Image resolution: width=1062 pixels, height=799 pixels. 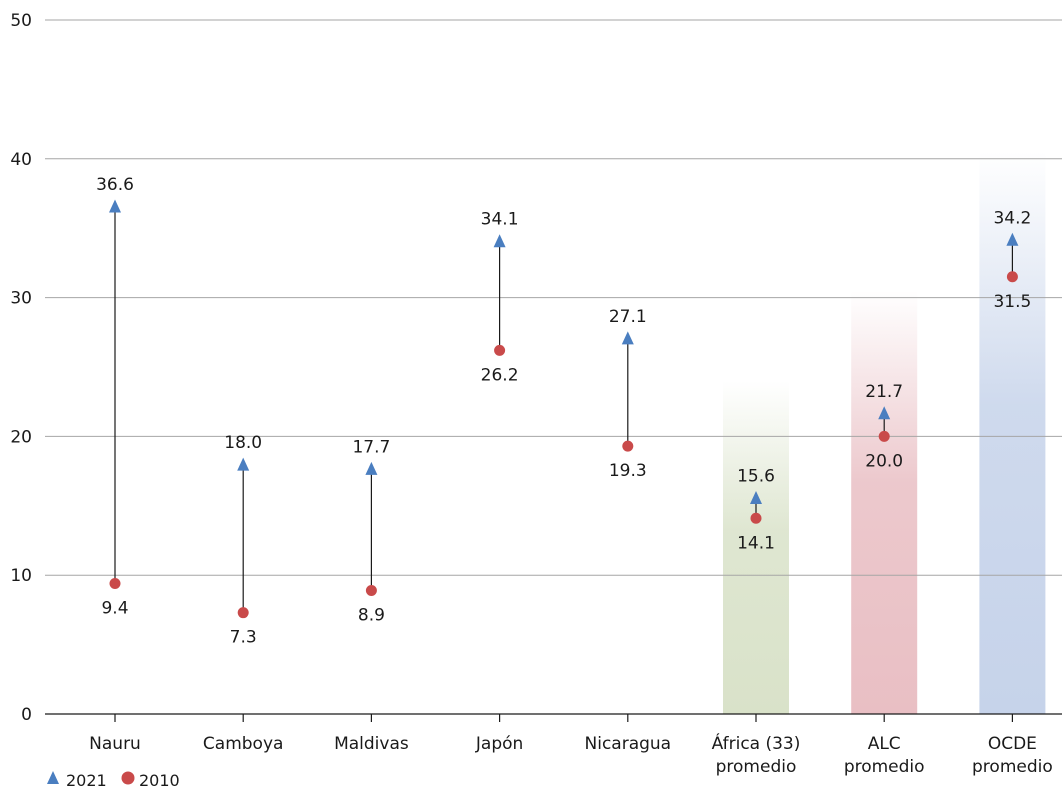 What do you see at coordinates (628, 446) in the screenshot?
I see `point-2010-nicaragua` at bounding box center [628, 446].